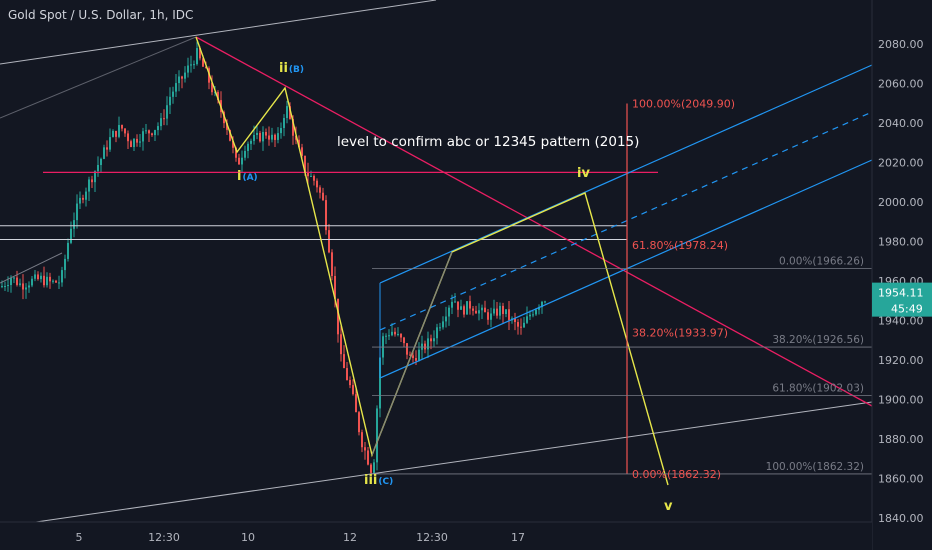 Image resolution: width=932 pixels, height=550 pixels. What do you see at coordinates (247, 176) in the screenshot?
I see `wave-label-i: i(A)` at bounding box center [247, 176].